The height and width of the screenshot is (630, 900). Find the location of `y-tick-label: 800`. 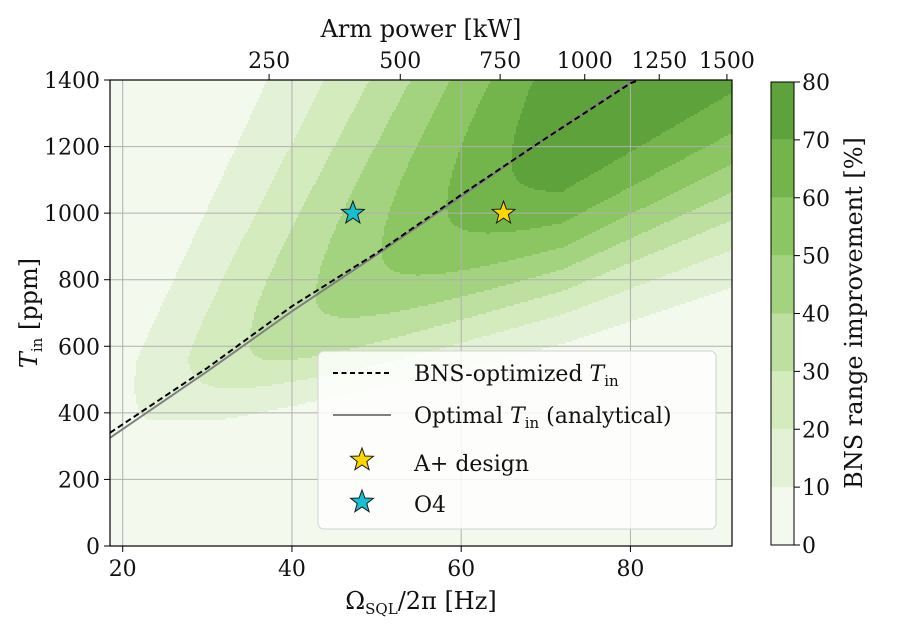

y-tick-label: 800 is located at coordinates (79, 281).